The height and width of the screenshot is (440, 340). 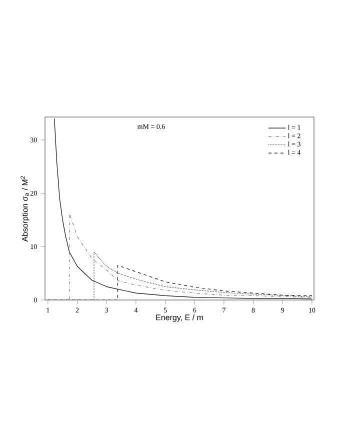 I want to click on x-axis-title: Energy, E / m, so click(x=179, y=318).